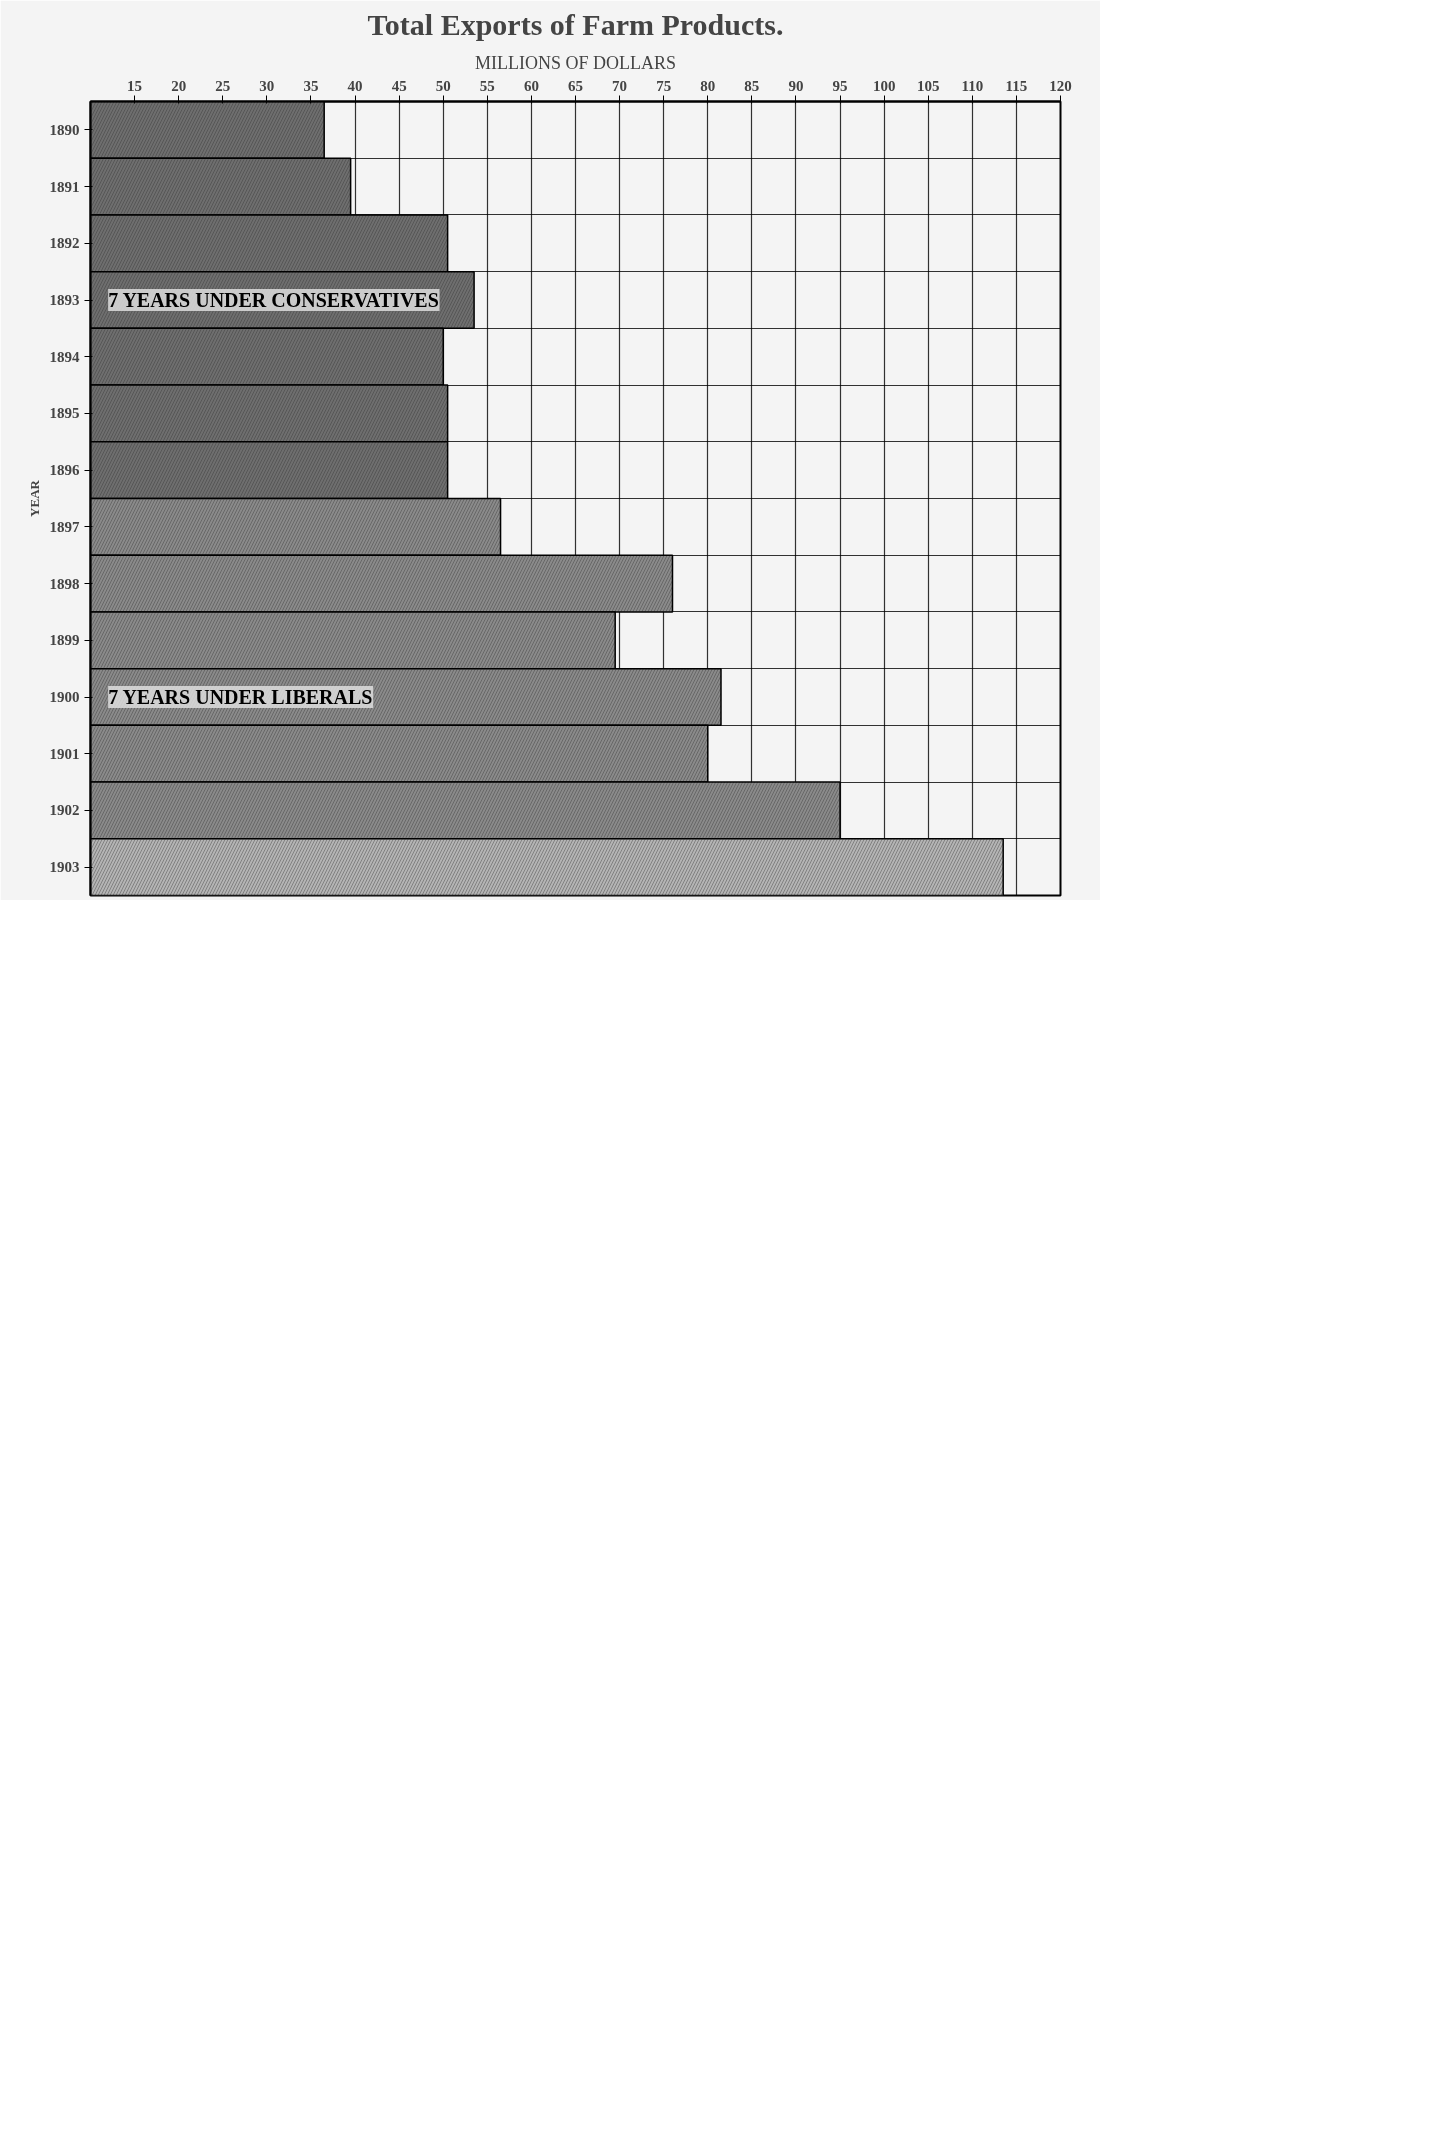 The image size is (1436, 2150). Describe the element at coordinates (752, 85) in the screenshot. I see `x-tick-label: 85` at that location.